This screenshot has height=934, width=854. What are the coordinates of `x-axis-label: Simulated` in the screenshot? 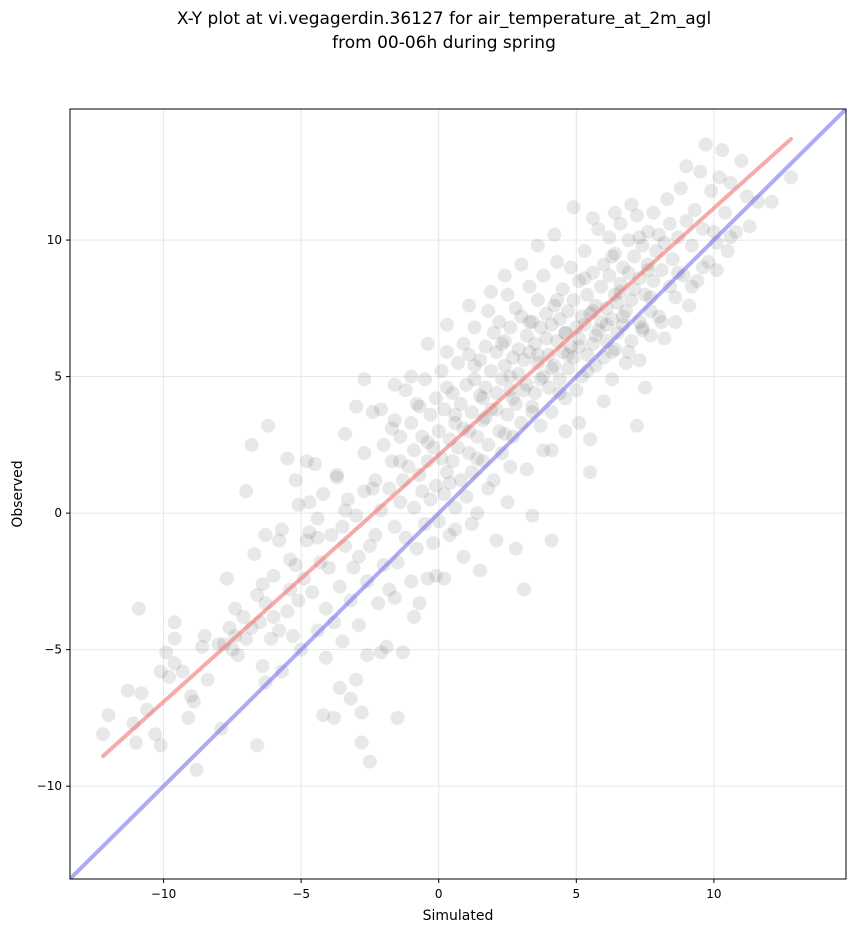 It's located at (458, 916).